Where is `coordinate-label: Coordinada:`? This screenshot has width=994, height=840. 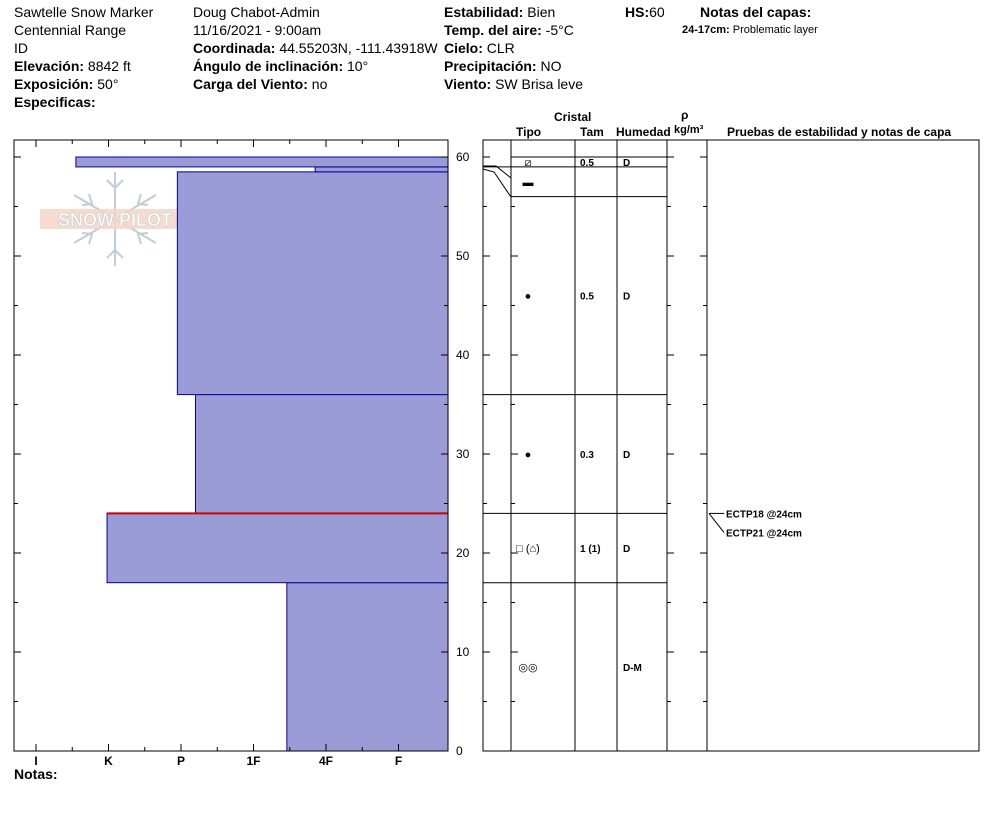
coordinate-label: Coordinada: is located at coordinates (234, 48).